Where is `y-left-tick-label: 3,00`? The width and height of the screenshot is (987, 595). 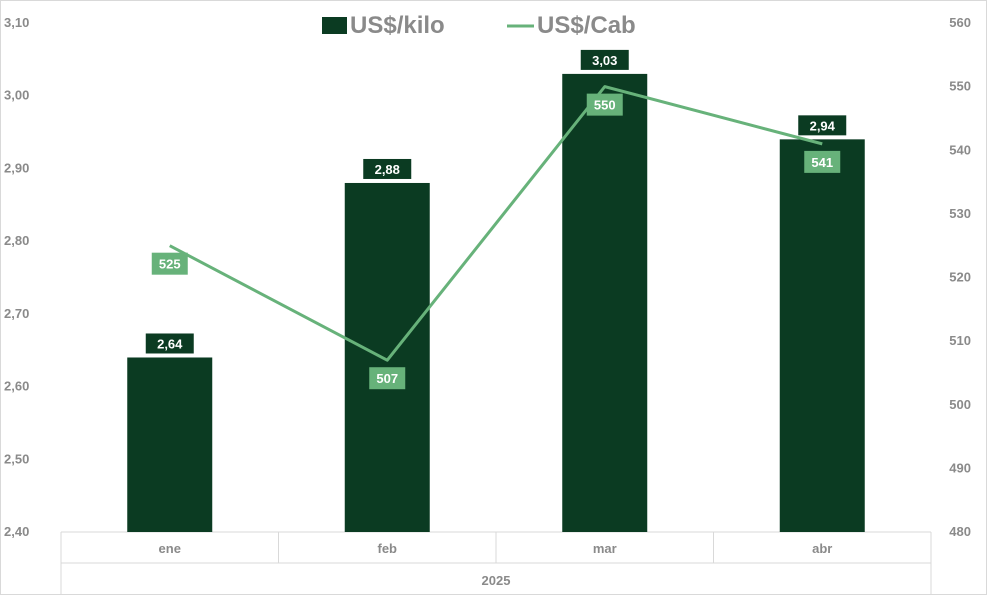 y-left-tick-label: 3,00 is located at coordinates (16, 95).